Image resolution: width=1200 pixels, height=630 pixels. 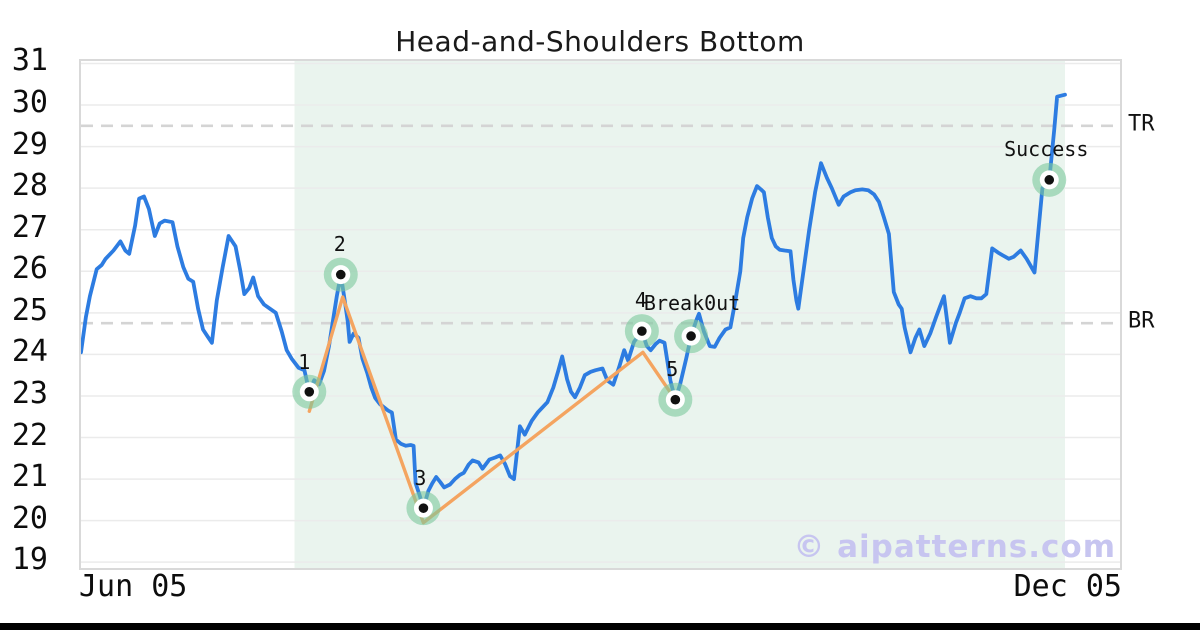 What do you see at coordinates (675, 399) in the screenshot?
I see `marker-dot-p5` at bounding box center [675, 399].